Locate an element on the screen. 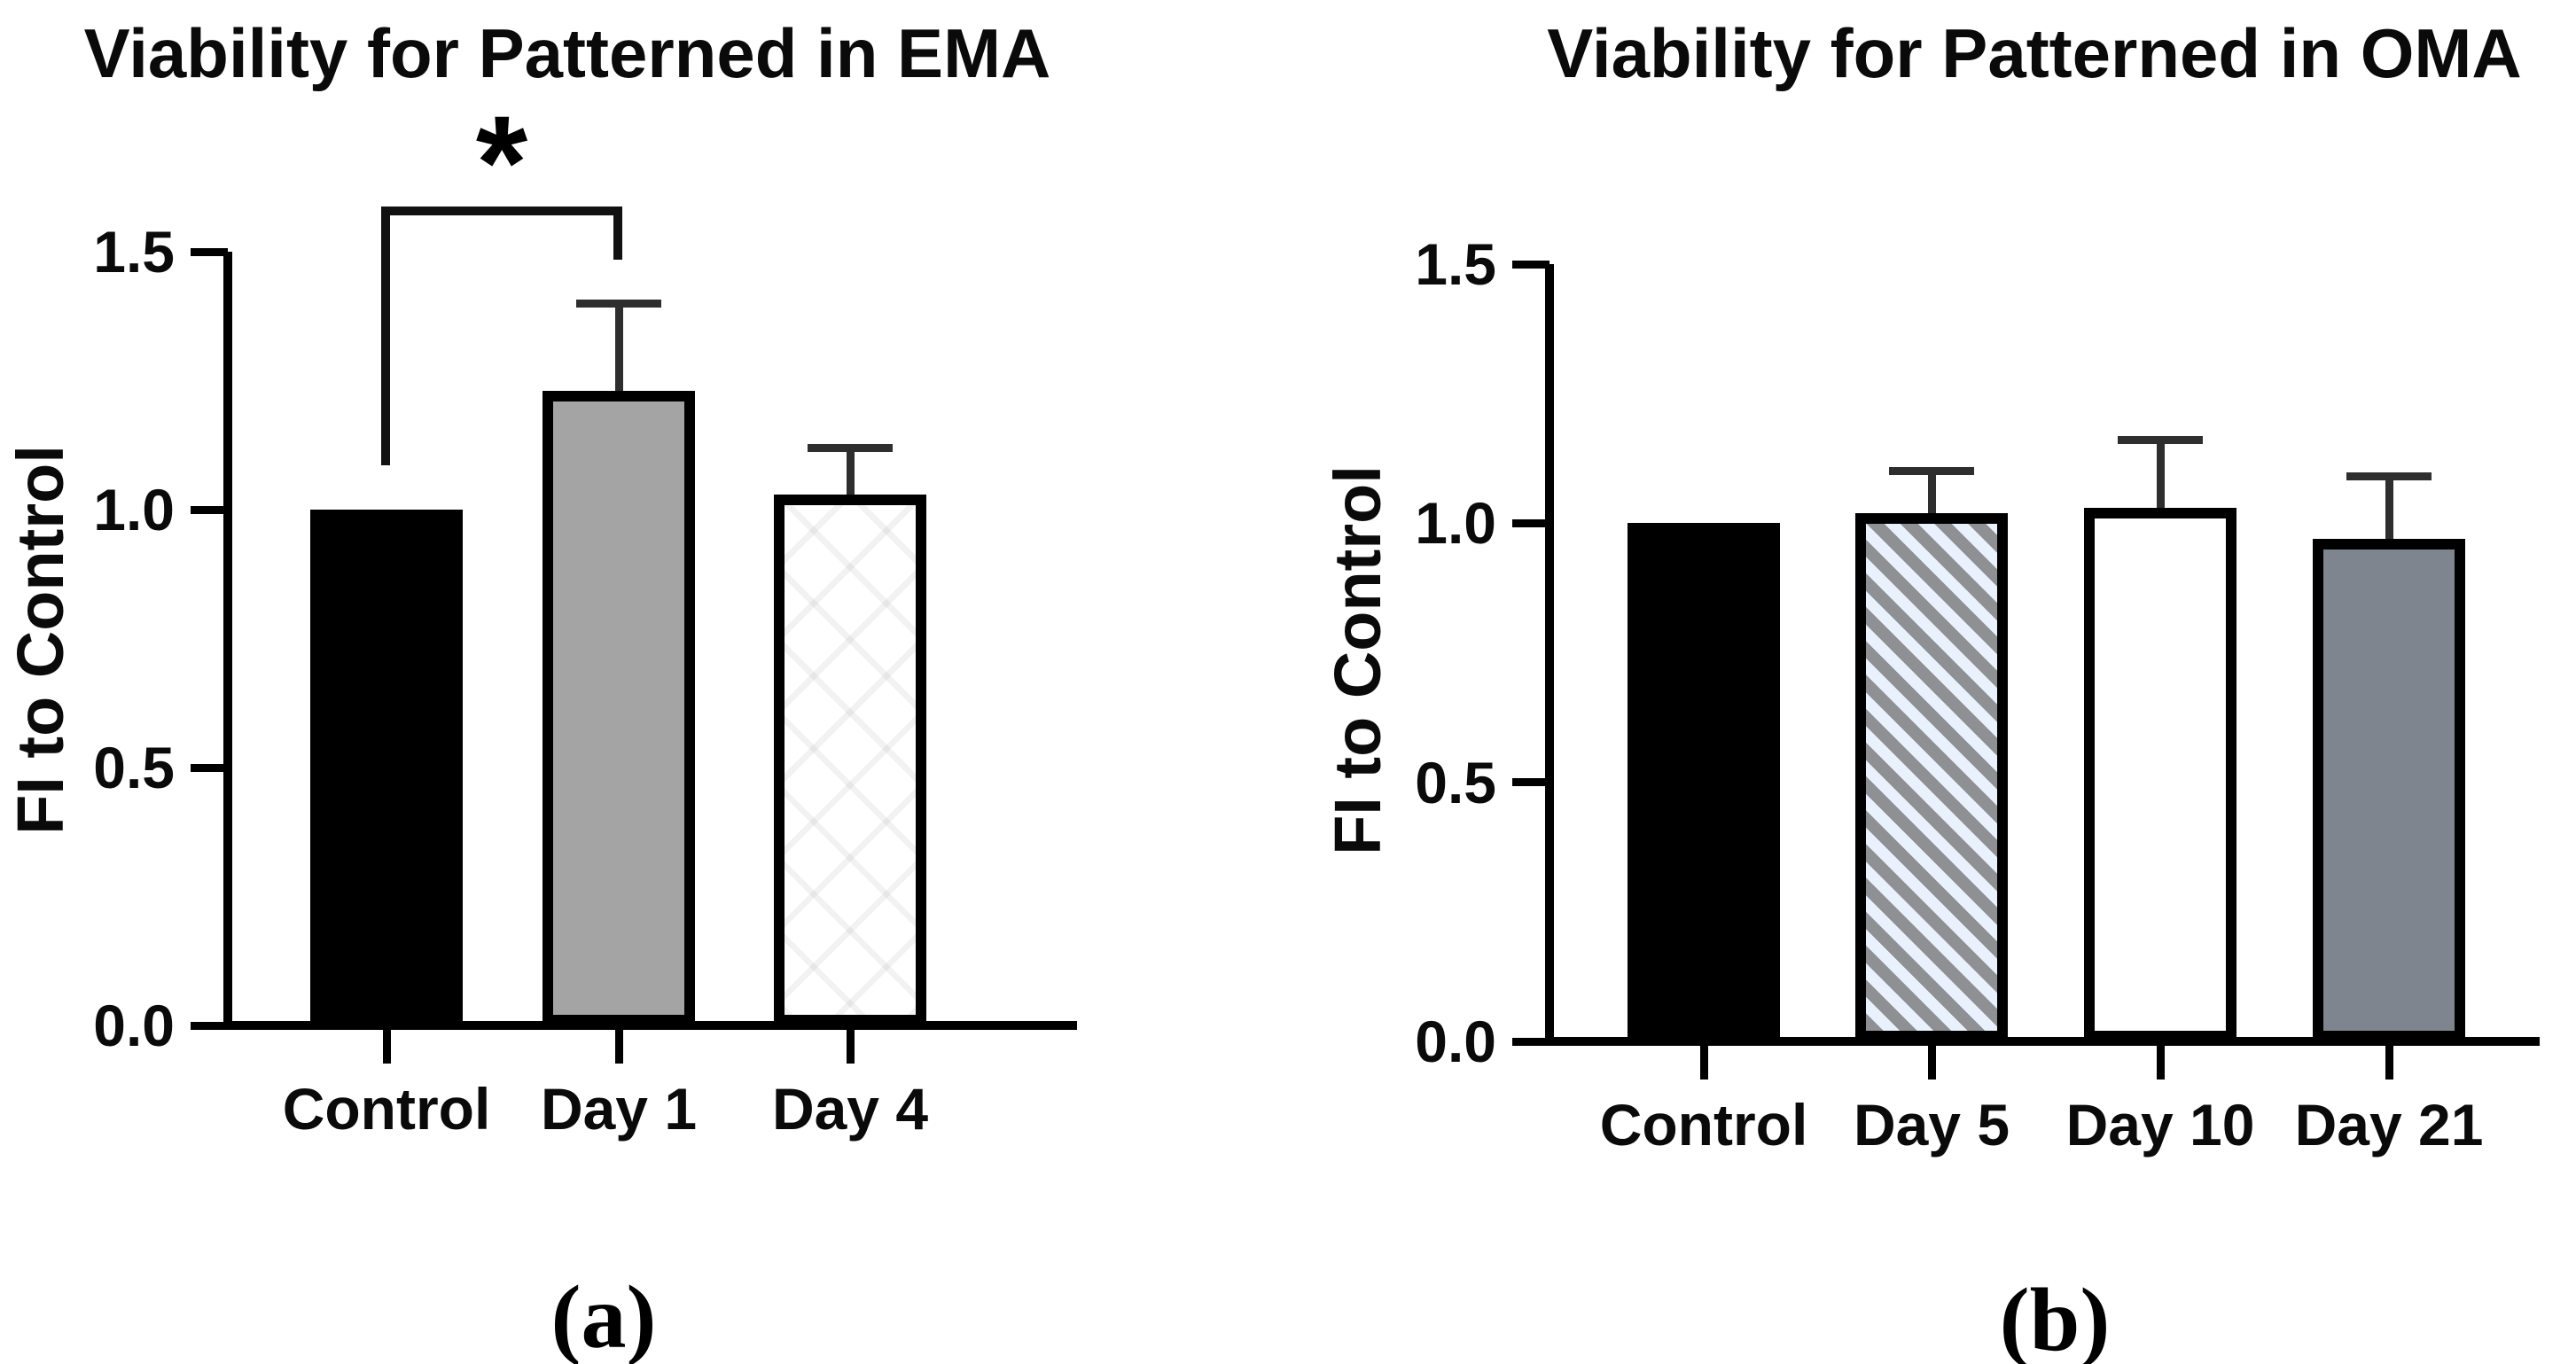 The image size is (2576, 1364). chart-a-significance-bracket-top is located at coordinates (502, 211).